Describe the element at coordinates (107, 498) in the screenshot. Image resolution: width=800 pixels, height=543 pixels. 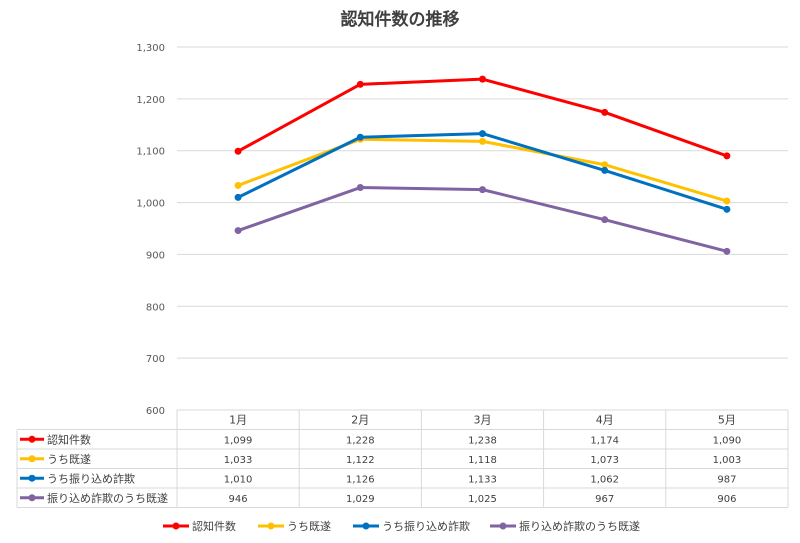
I see `row-series-label: 振り込め詐欺のうち既遂` at that location.